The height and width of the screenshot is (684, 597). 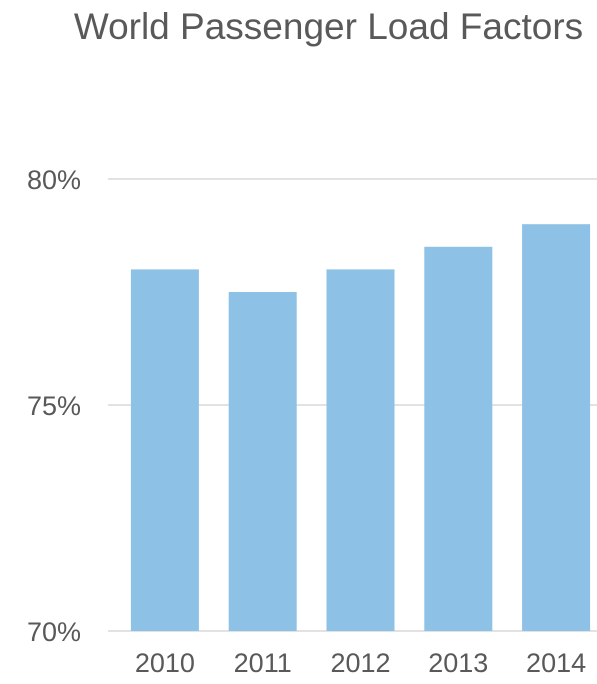 I want to click on bar-2011, so click(x=262, y=461).